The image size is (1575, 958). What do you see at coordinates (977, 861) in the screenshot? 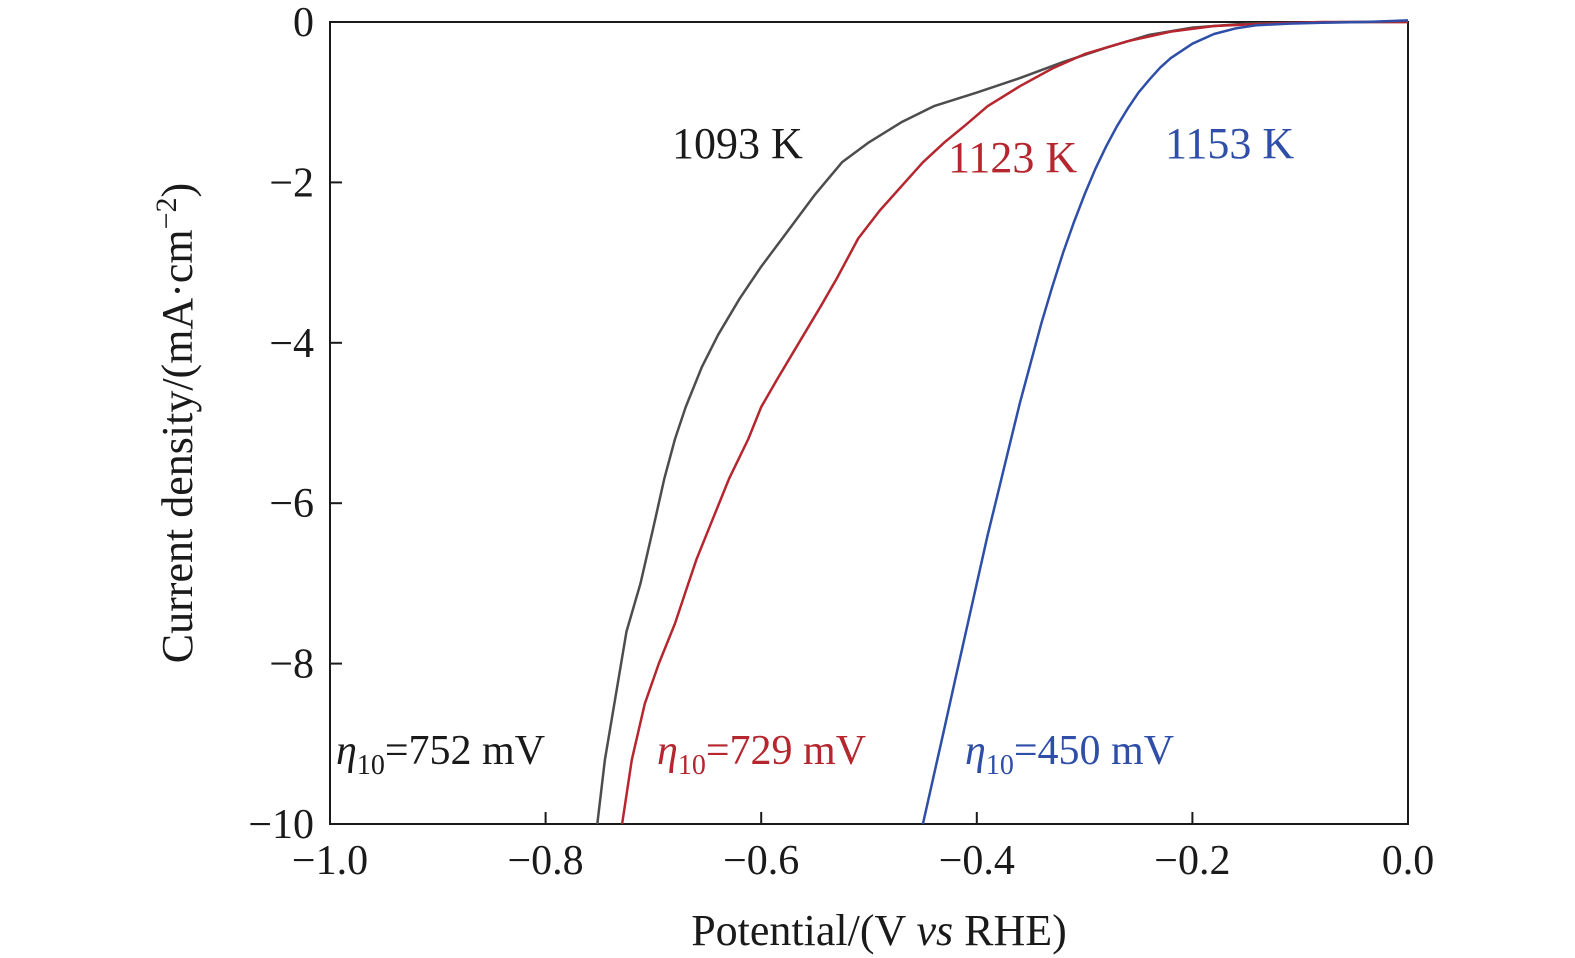
I see `x-tick-label: −0.4` at bounding box center [977, 861].